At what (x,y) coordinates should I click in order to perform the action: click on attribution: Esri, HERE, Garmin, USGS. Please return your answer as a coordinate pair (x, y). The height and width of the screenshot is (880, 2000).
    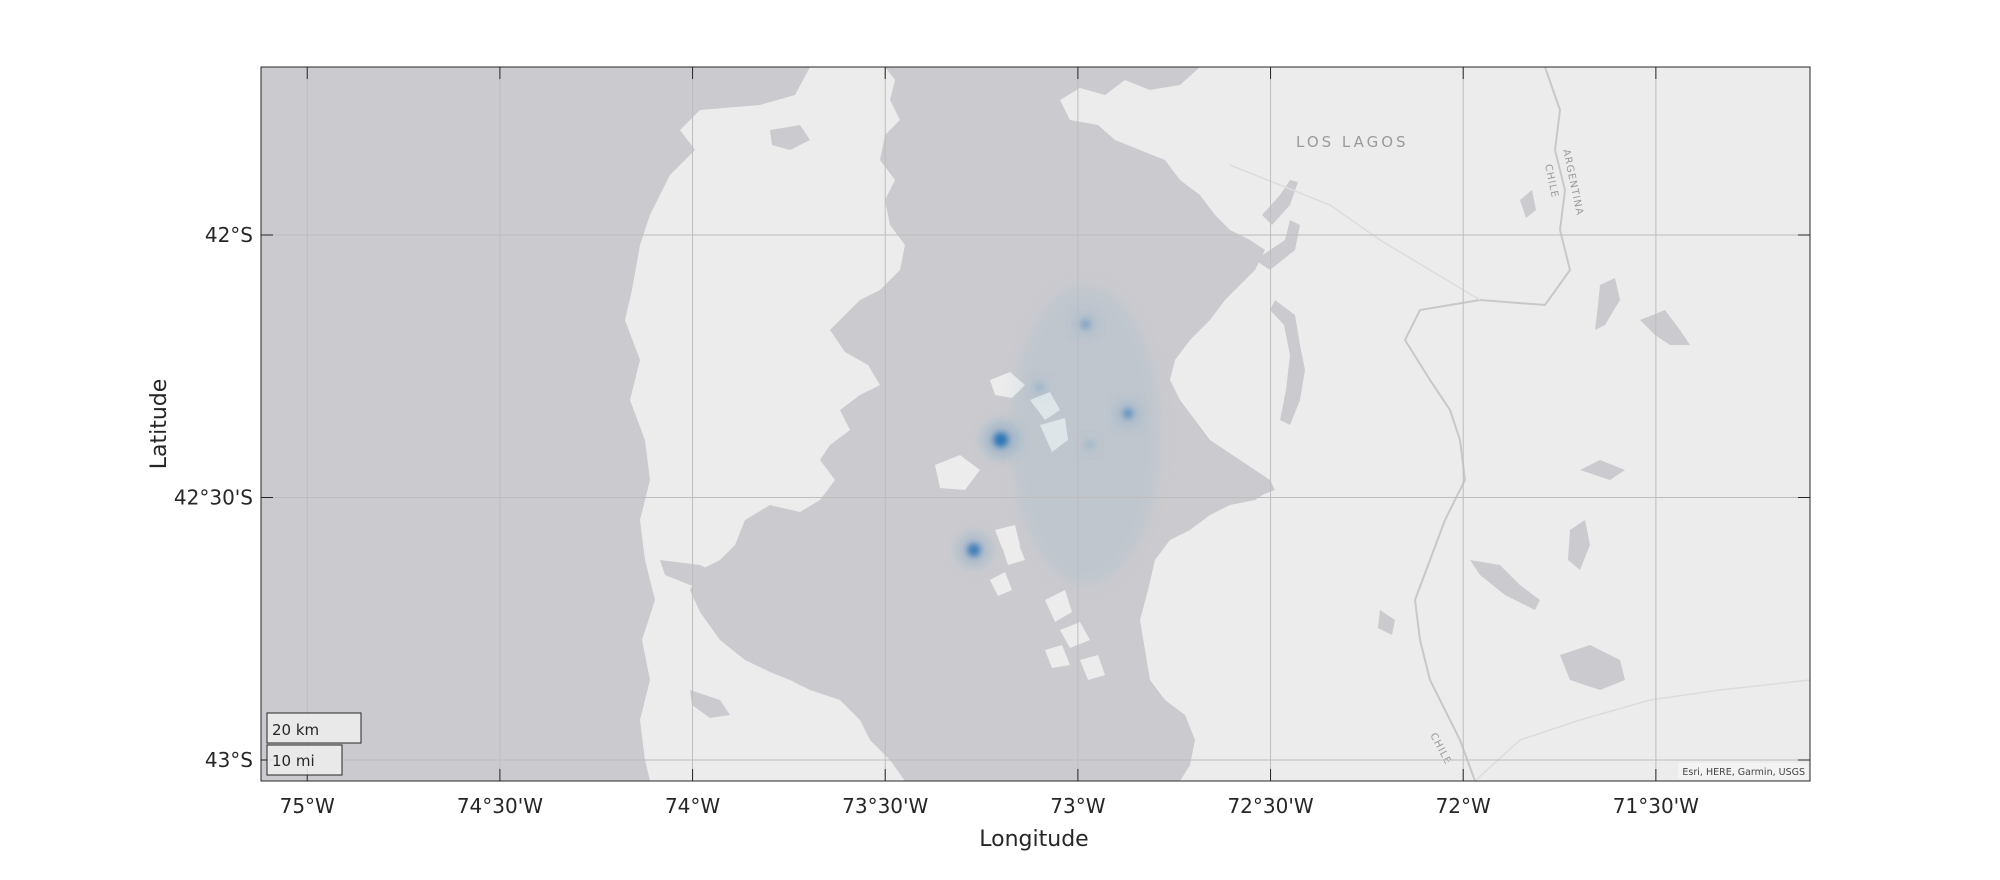
    Looking at the image, I should click on (1743, 772).